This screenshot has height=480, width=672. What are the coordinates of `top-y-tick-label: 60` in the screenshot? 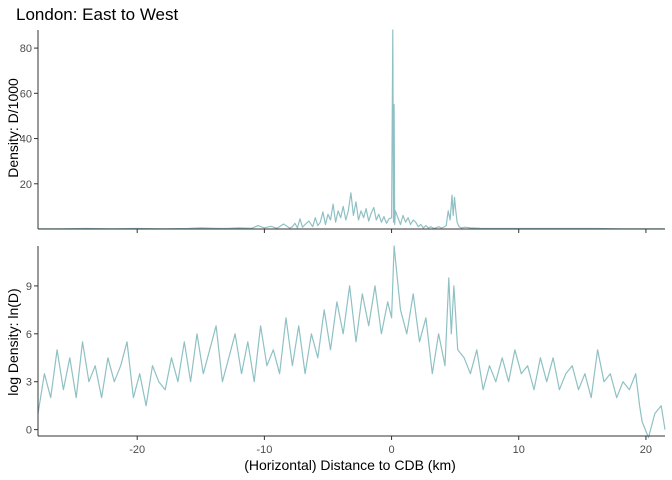 It's located at (26, 94).